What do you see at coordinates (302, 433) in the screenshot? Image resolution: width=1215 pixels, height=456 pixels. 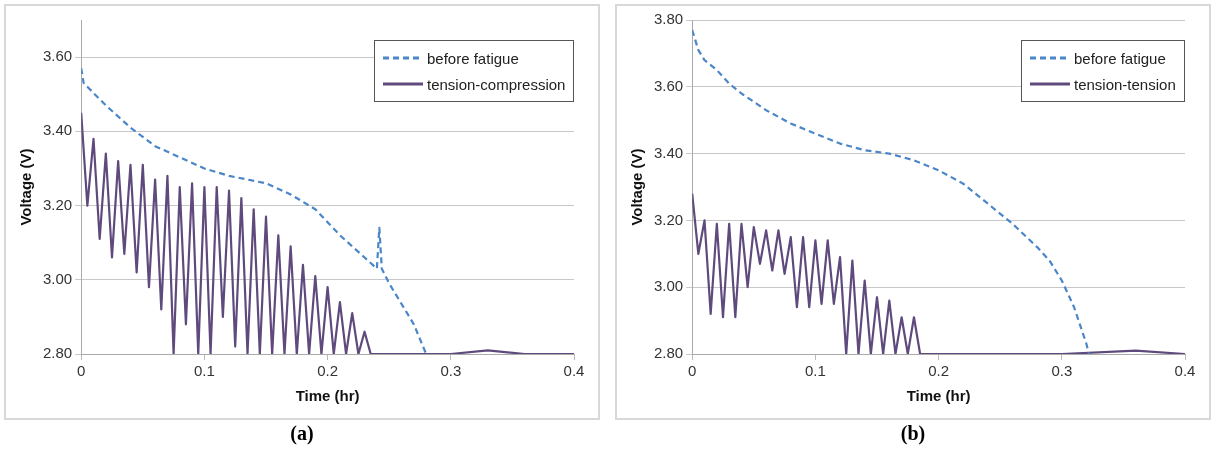 I see `text: (a)` at bounding box center [302, 433].